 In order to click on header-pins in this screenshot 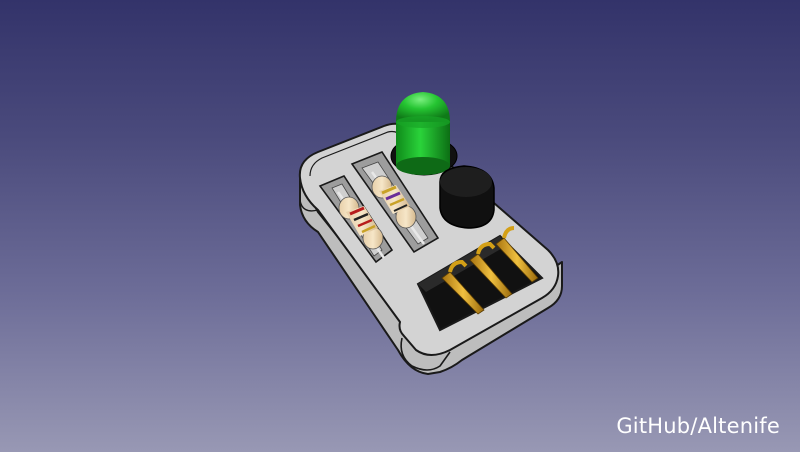, I will do `click(490, 270)`.